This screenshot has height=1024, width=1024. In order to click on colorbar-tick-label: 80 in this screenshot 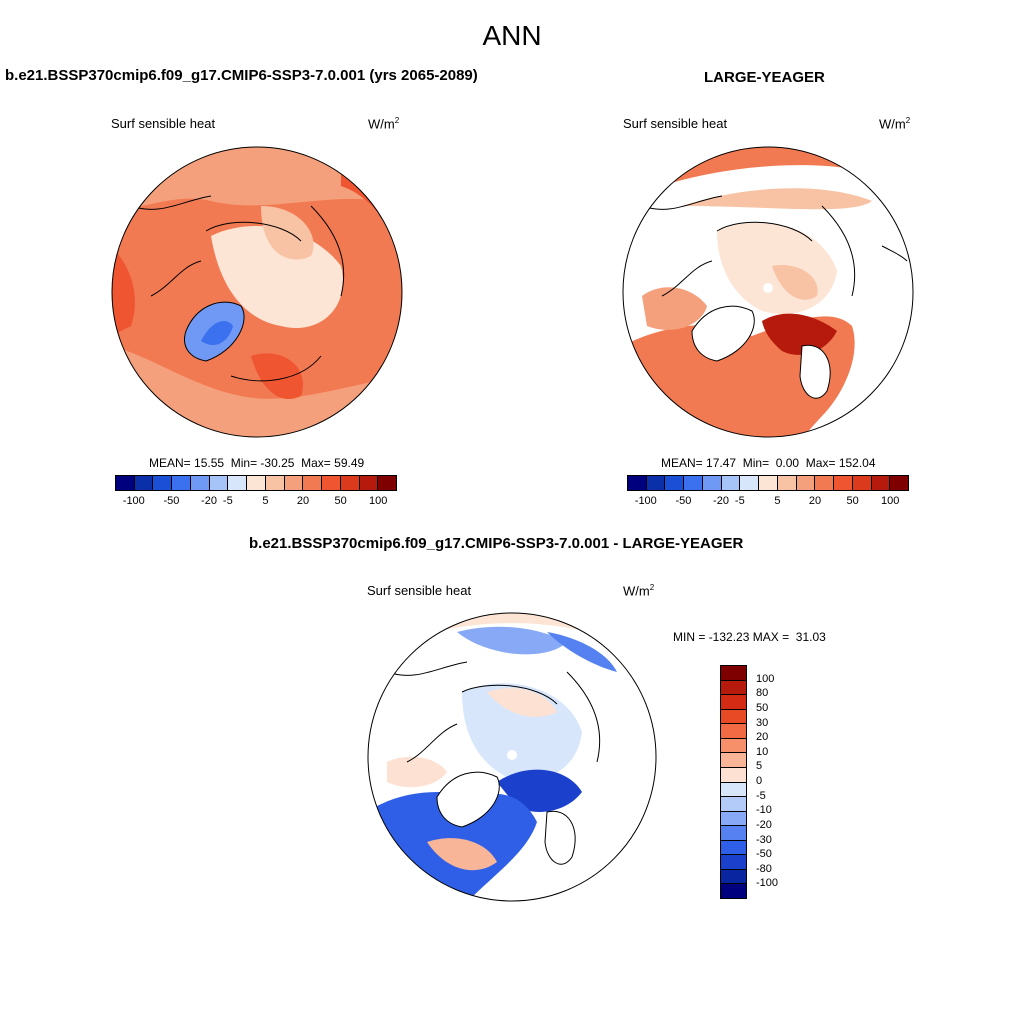, I will do `click(762, 693)`.